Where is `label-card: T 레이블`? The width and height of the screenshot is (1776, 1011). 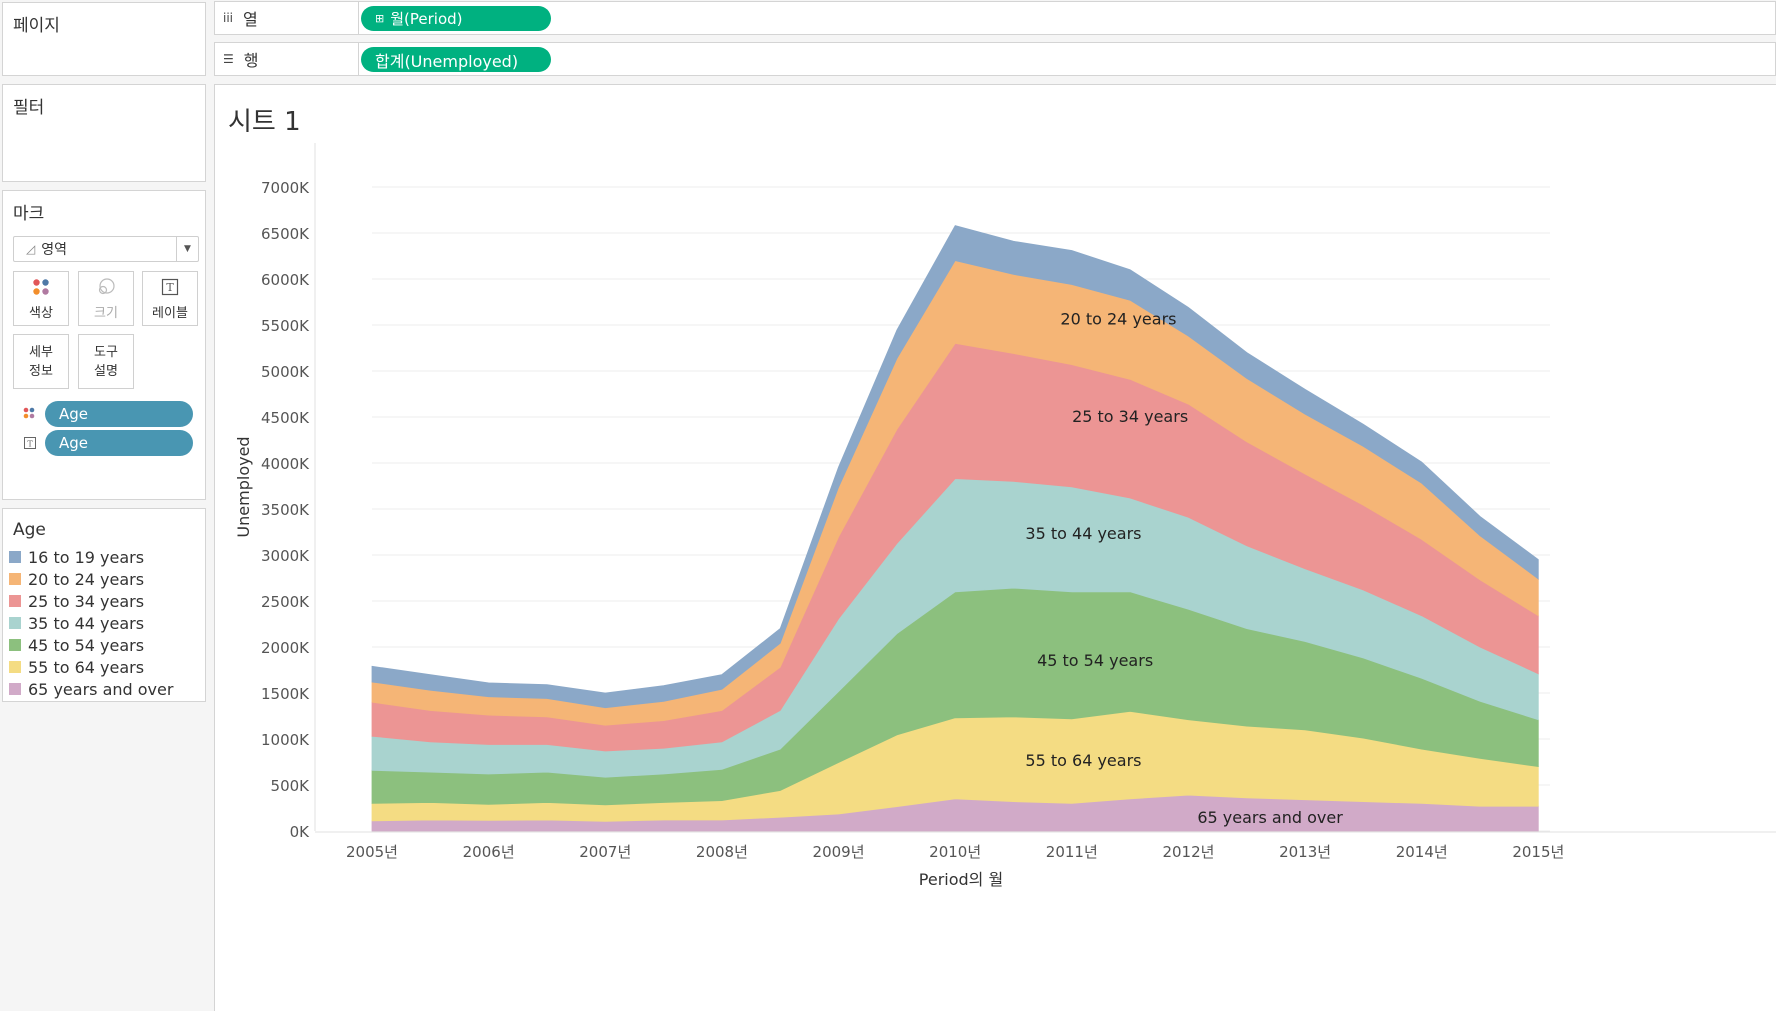 label-card: T 레이블 is located at coordinates (170, 298).